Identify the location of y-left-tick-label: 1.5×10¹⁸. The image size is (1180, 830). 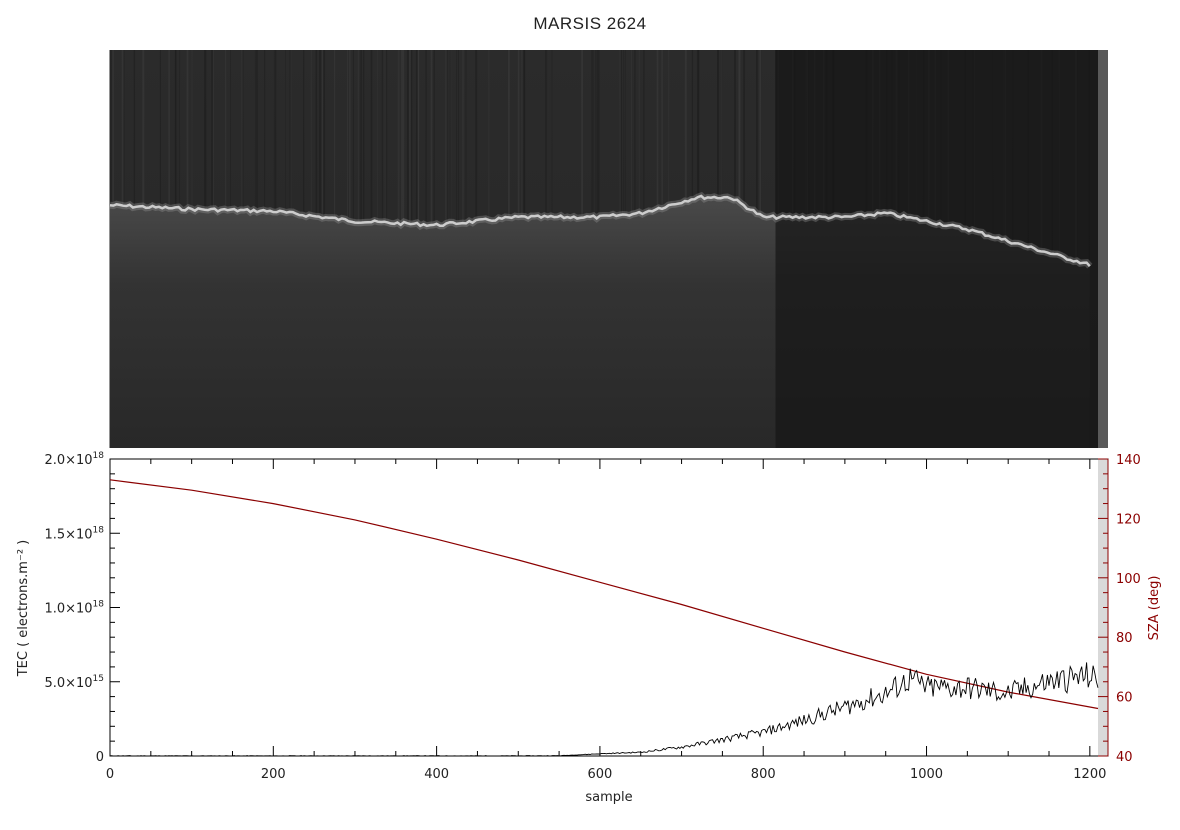
(74, 533).